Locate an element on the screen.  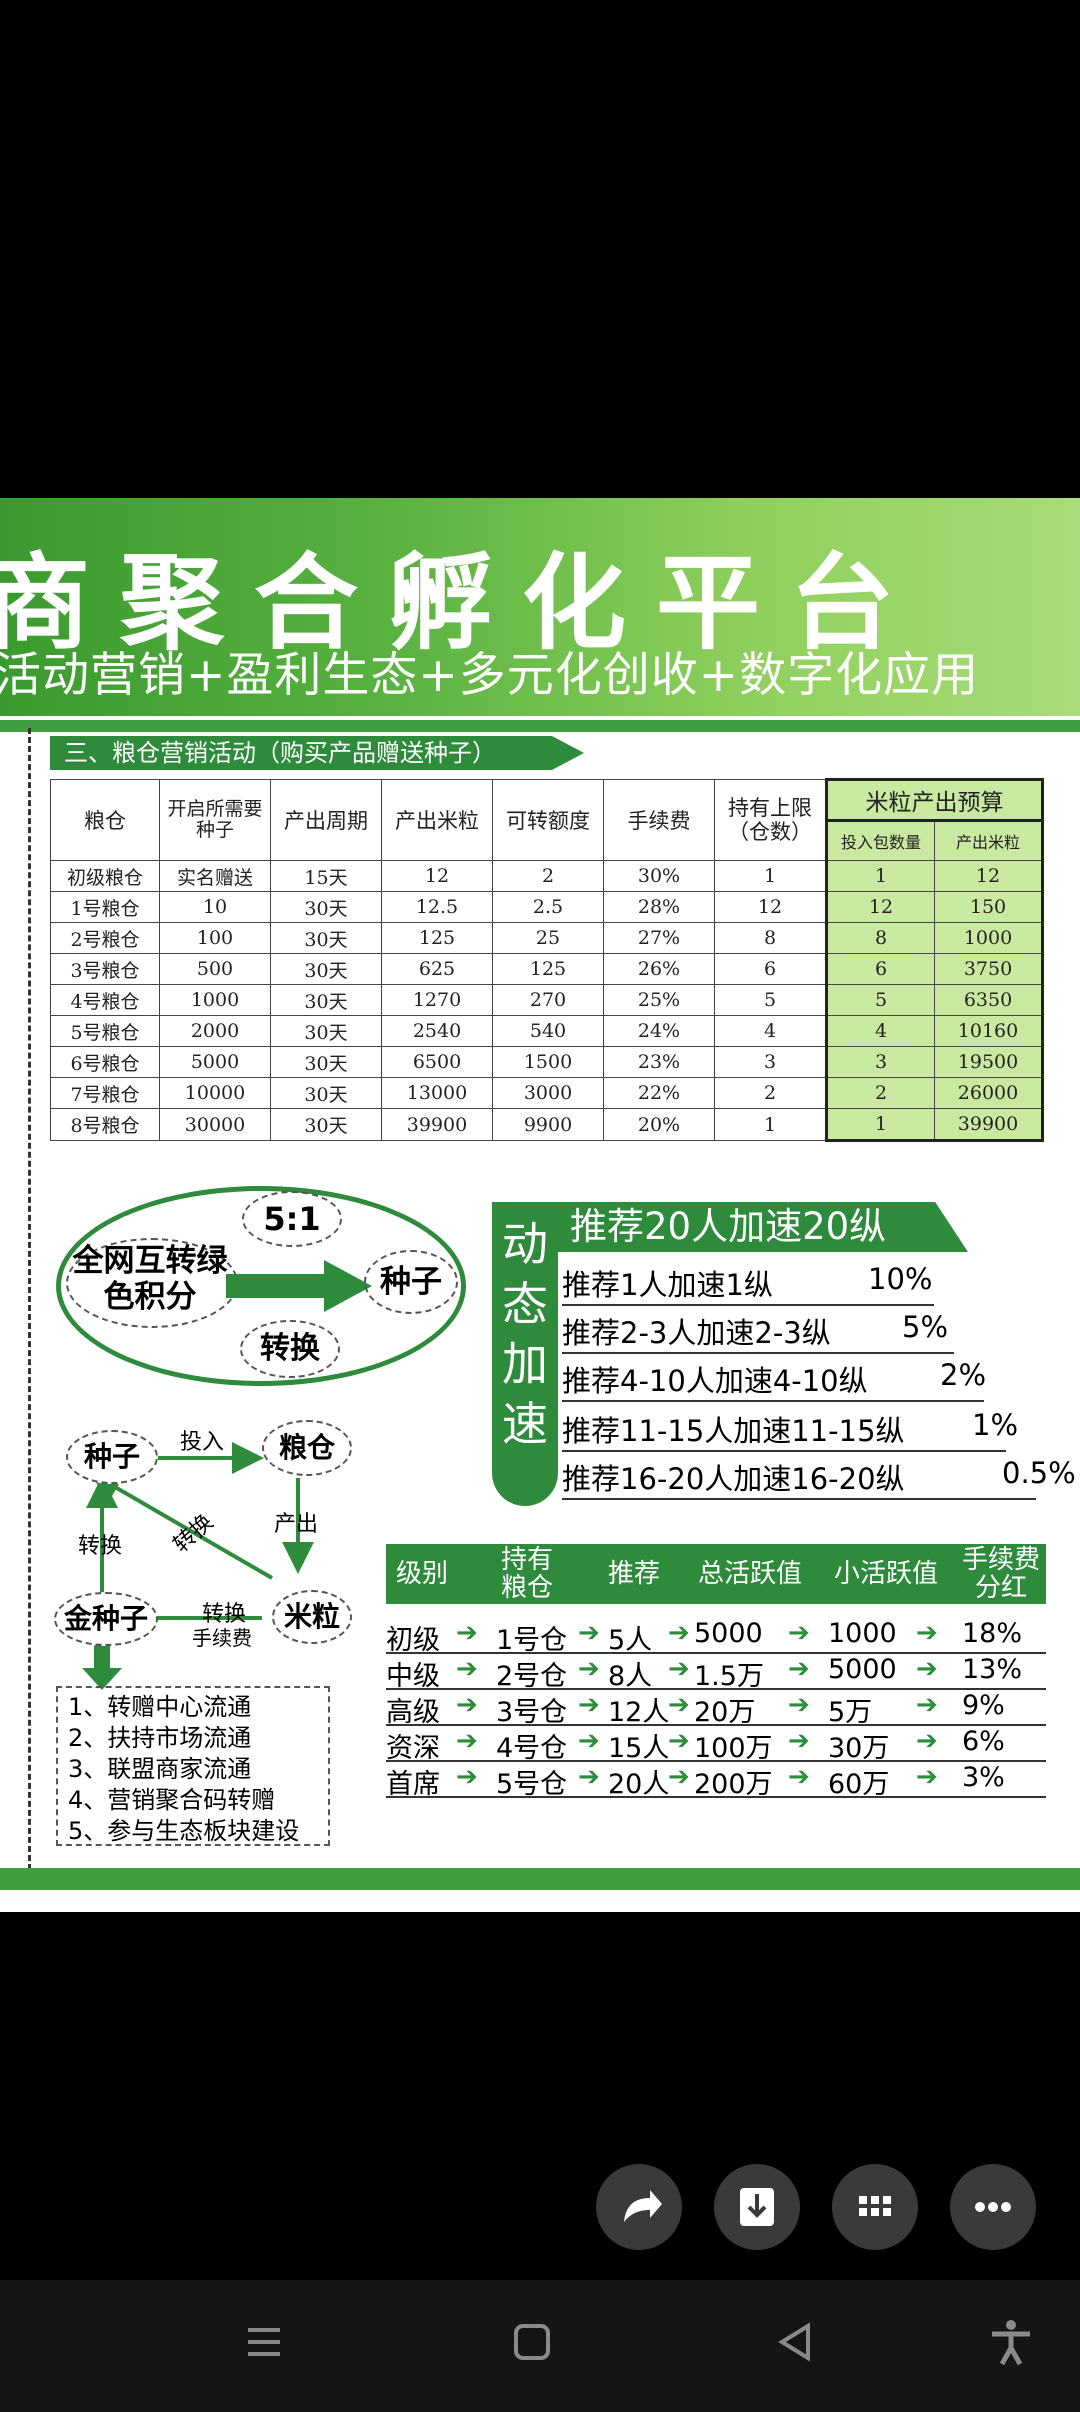
level-row: 资深 4号仓 15人 100万 30万 6% ➔ ➔ ➔ ➔ ➔ is located at coordinates (716, 1744).